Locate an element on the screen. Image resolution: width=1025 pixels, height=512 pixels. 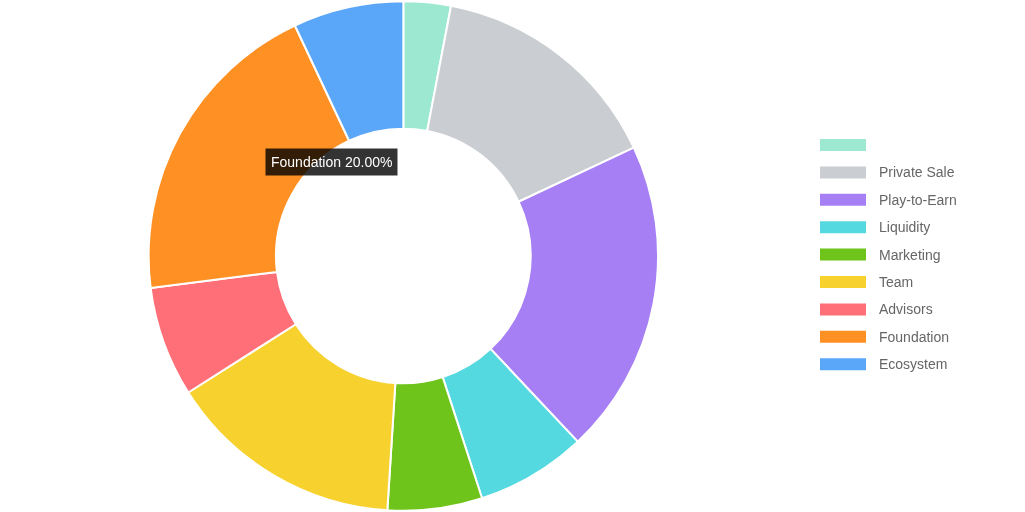
legend-label: Foundation is located at coordinates (914, 337).